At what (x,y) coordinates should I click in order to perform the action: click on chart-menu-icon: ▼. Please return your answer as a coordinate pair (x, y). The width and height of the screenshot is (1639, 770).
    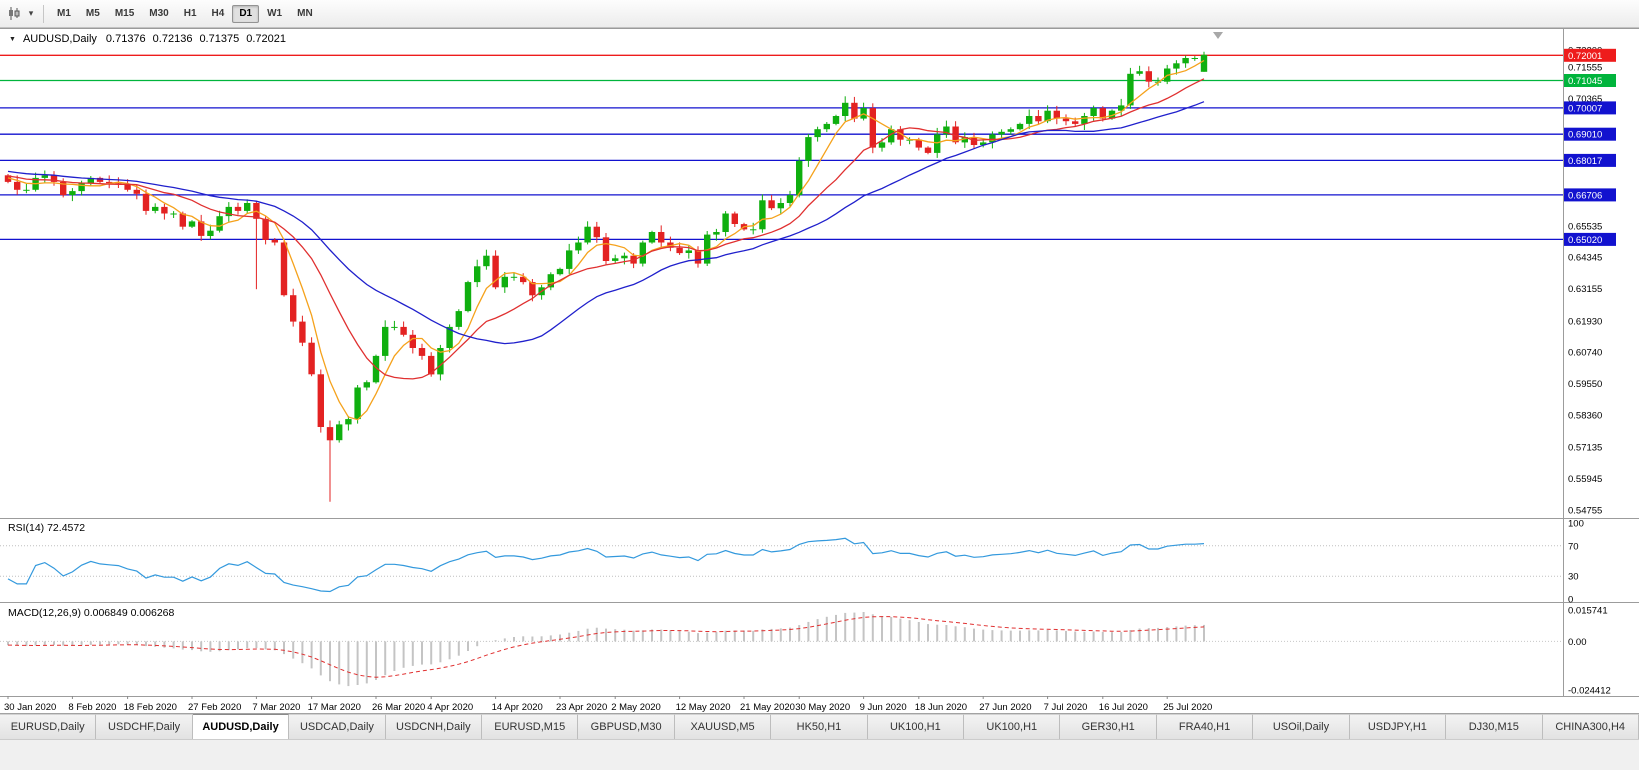
    Looking at the image, I should click on (12, 39).